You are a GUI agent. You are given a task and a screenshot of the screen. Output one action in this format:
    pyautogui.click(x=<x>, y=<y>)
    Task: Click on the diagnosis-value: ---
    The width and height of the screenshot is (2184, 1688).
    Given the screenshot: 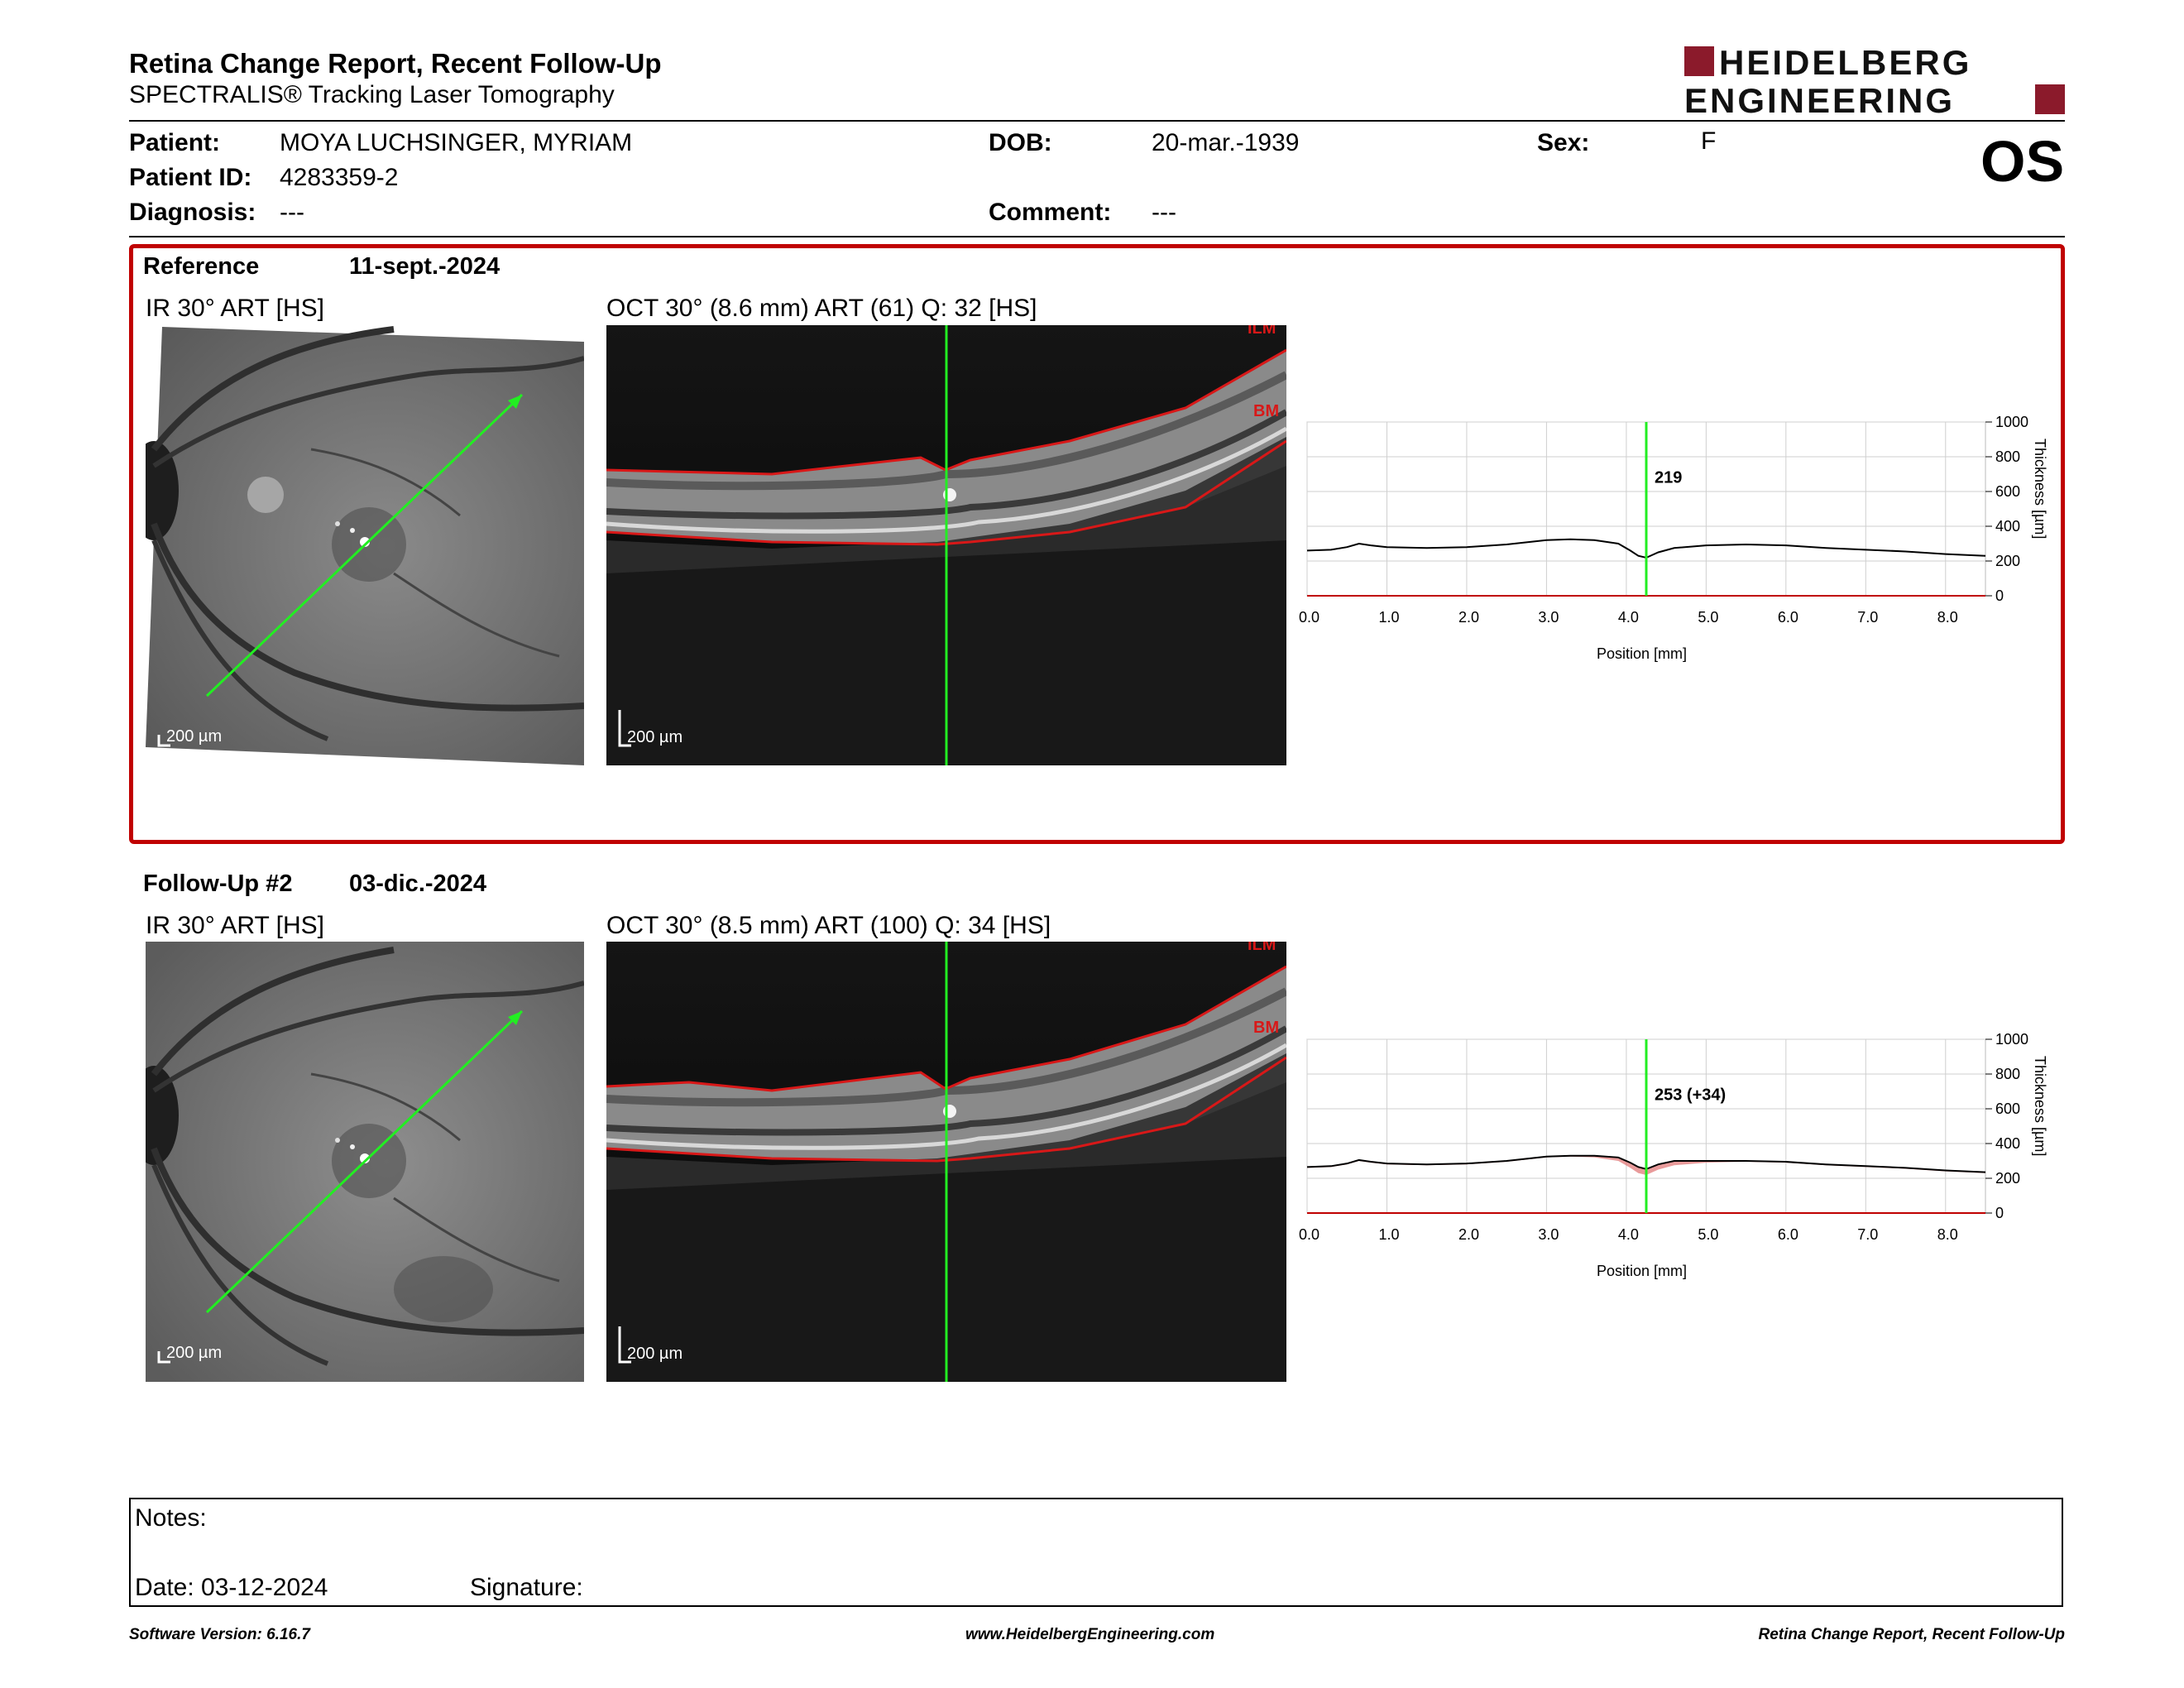 What is the action you would take?
    pyautogui.click(x=292, y=212)
    